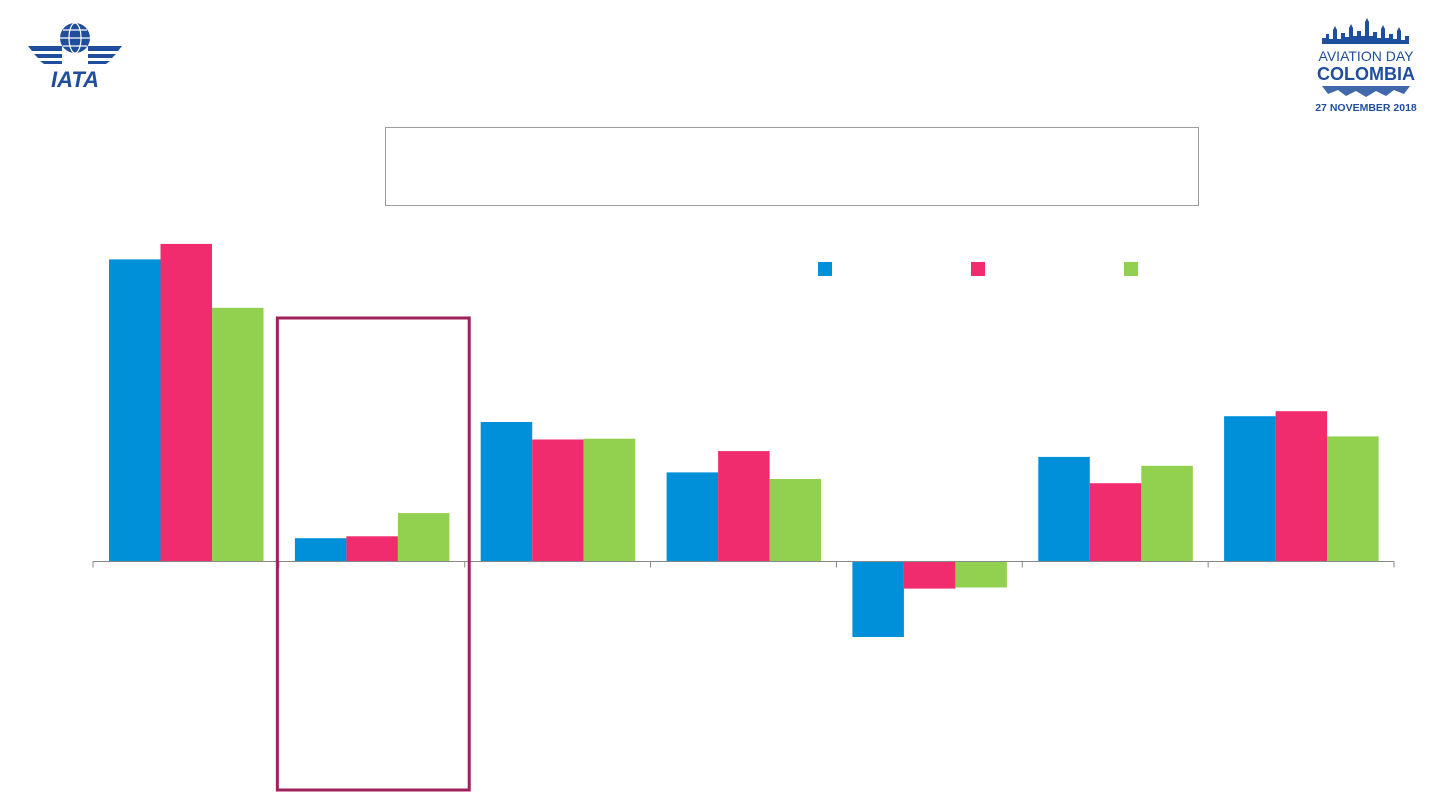 The image size is (1440, 810). What do you see at coordinates (75, 78) in the screenshot?
I see `iata-logo-text: IATA` at bounding box center [75, 78].